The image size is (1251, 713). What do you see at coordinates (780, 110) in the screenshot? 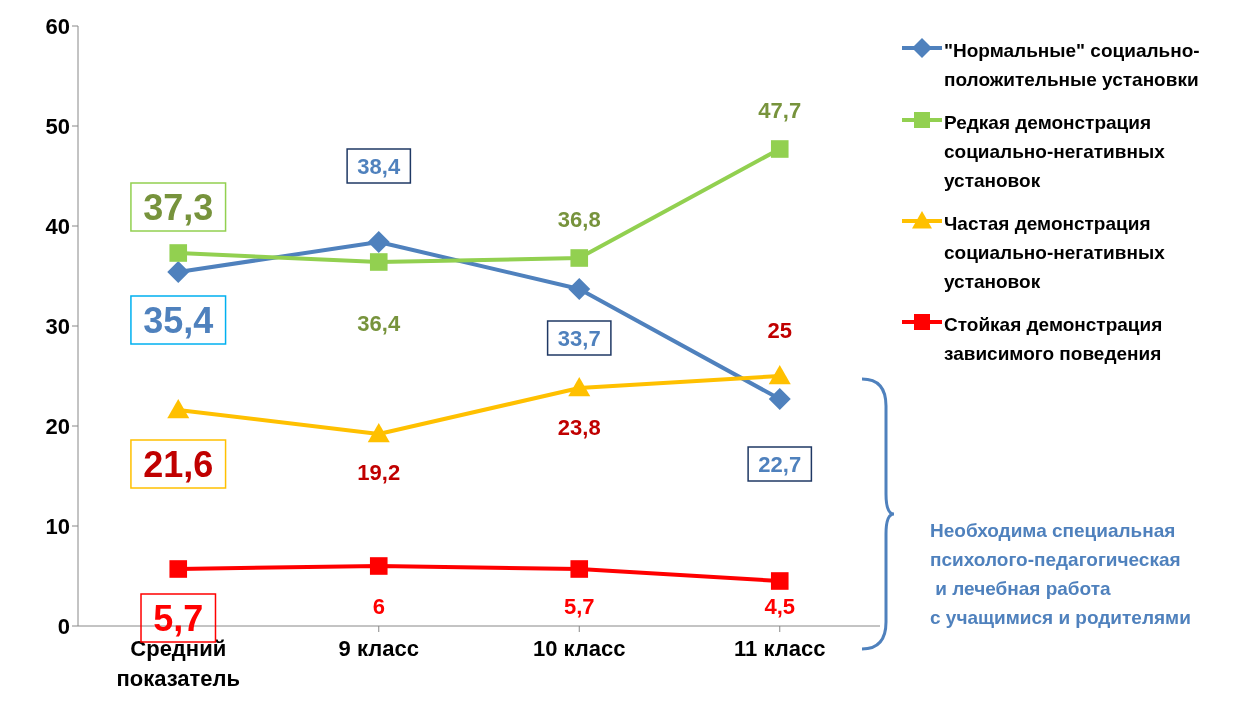
I see `data-label: 47,7` at bounding box center [780, 110].